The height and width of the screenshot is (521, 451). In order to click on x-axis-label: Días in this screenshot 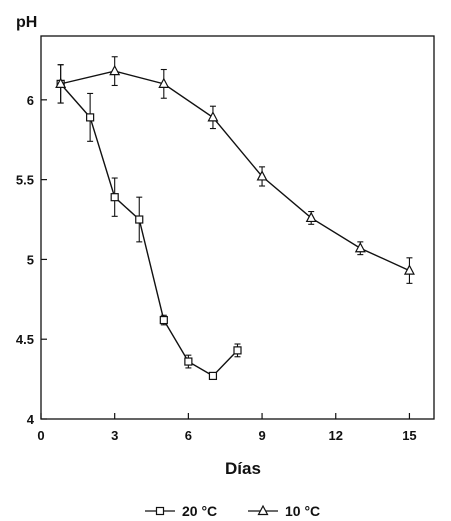, I will do `click(243, 468)`.